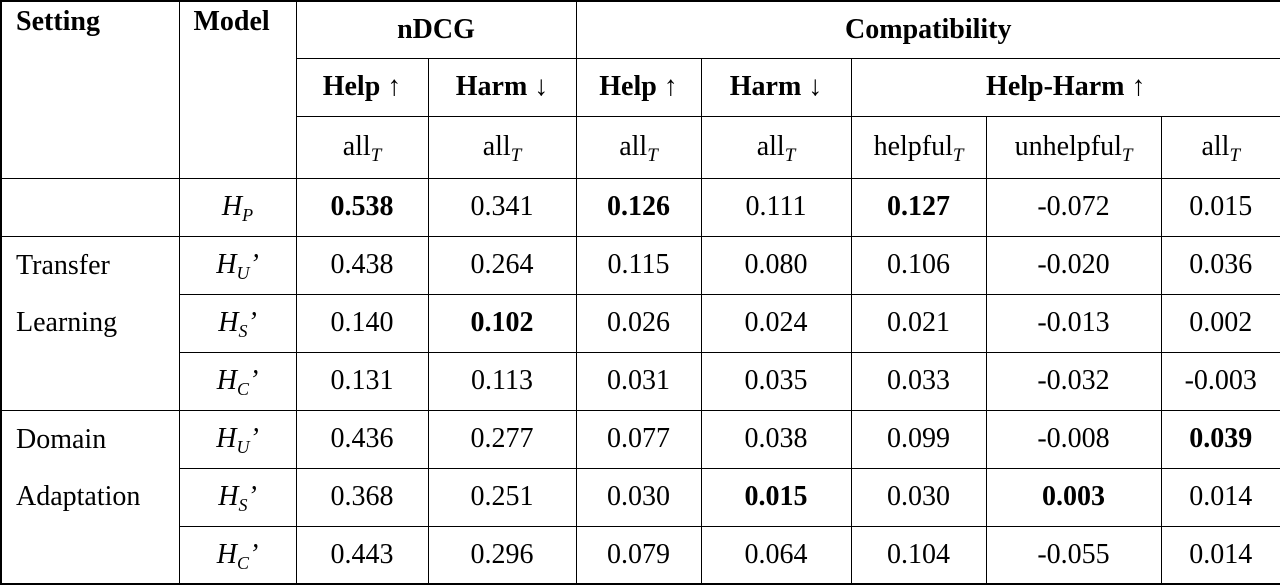  I want to click on value-cell: 0.099, so click(918, 439).